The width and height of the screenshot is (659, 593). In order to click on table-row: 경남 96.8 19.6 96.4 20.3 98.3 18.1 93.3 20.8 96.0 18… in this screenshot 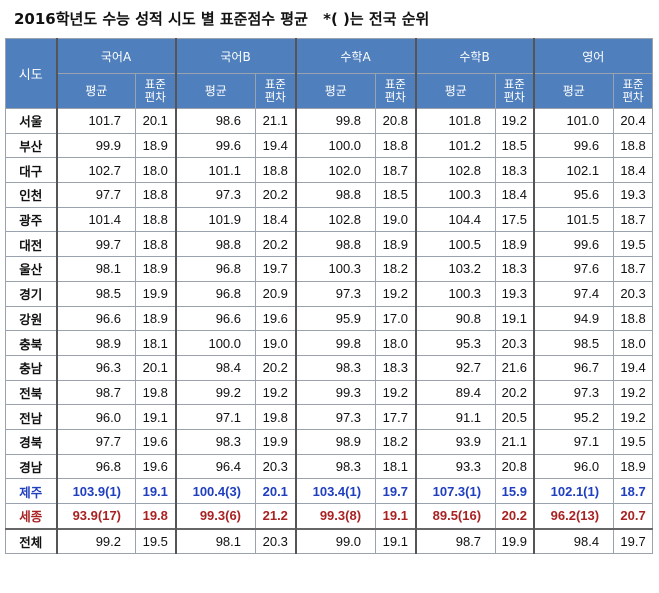, I will do `click(329, 466)`.